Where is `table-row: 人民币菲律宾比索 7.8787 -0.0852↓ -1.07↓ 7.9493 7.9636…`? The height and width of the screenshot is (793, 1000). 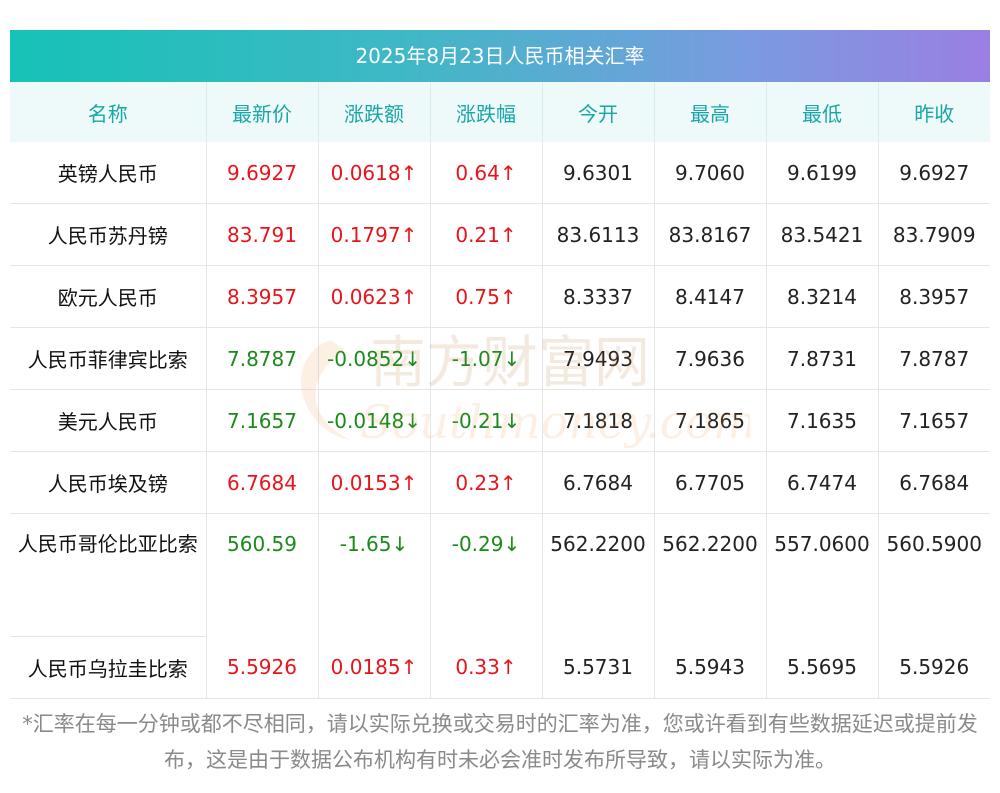
table-row: 人民币菲律宾比索 7.8787 -0.0852↓ -1.07↓ 7.9493 7.9636… is located at coordinates (500, 358).